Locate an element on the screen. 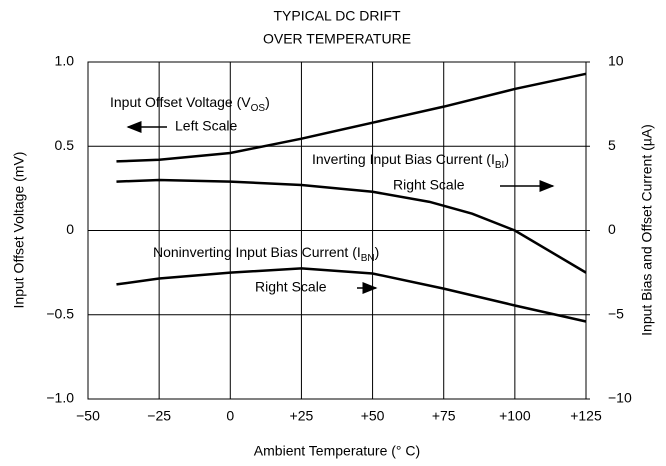 The width and height of the screenshot is (666, 466). y2-tick-label: −5 is located at coordinates (616, 313).